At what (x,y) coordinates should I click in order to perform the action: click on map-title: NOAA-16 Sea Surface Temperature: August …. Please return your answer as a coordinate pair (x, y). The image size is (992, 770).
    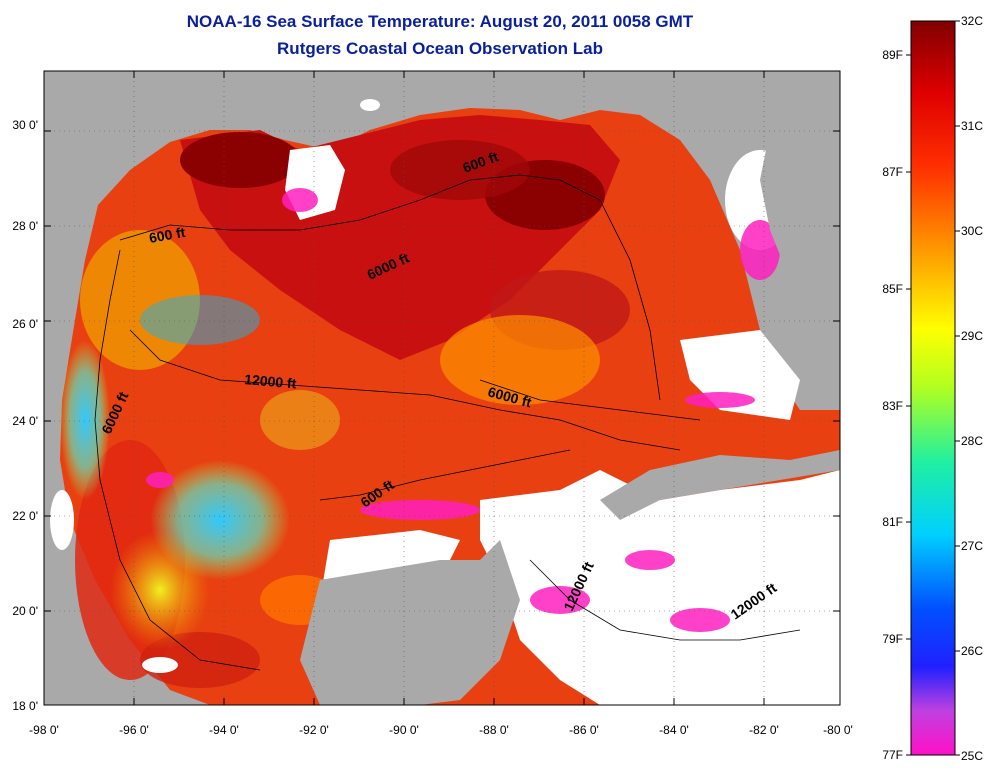
    Looking at the image, I should click on (440, 21).